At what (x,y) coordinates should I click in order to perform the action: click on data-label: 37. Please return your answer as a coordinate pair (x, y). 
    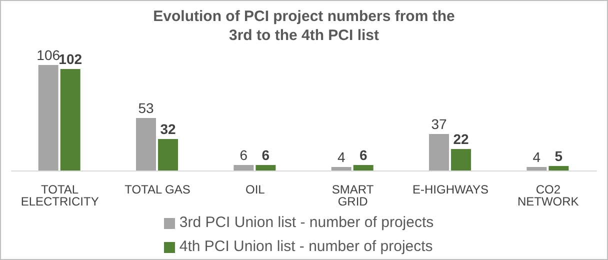
    Looking at the image, I should click on (439, 124).